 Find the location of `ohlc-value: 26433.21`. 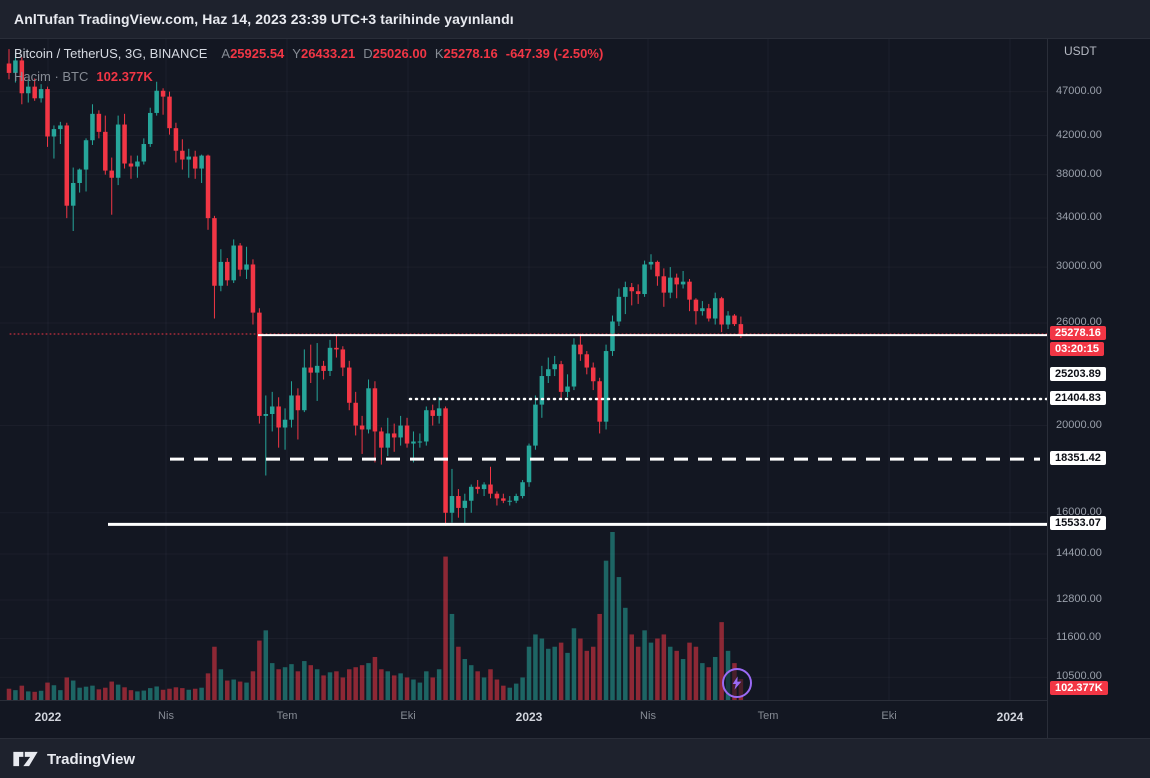

ohlc-value: 26433.21 is located at coordinates (328, 53).